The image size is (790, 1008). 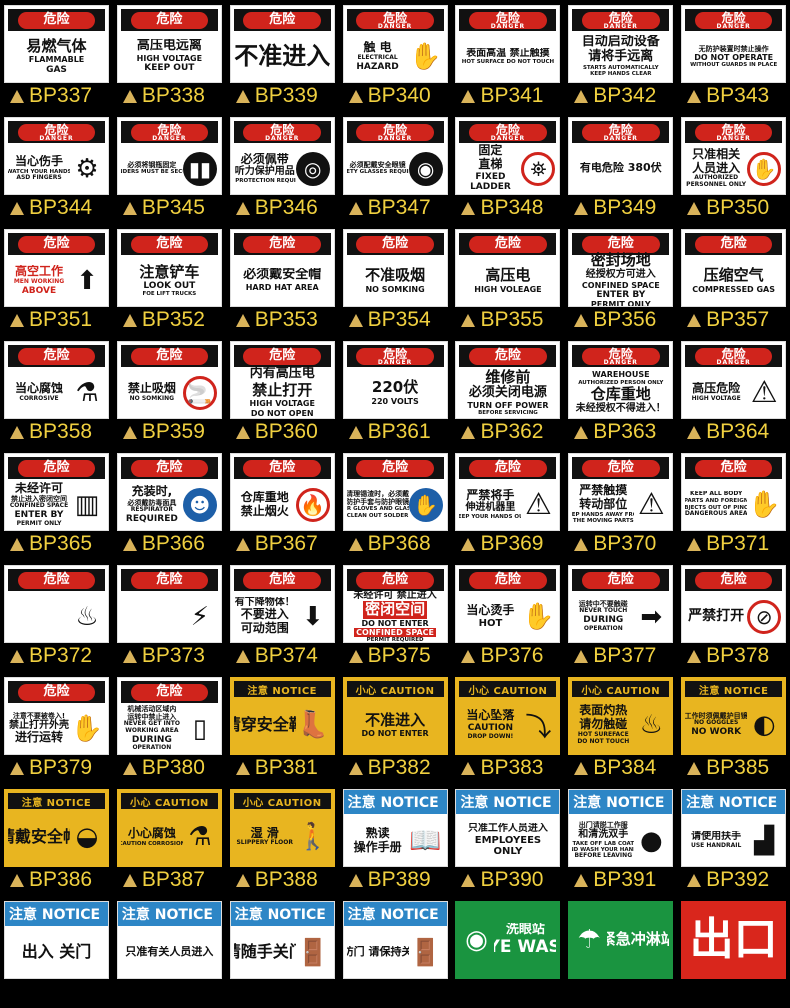 What do you see at coordinates (56, 840) in the screenshot?
I see `sign-product-bp386: 注意 NOTICE 请戴安全帽 ◒ BP386` at bounding box center [56, 840].